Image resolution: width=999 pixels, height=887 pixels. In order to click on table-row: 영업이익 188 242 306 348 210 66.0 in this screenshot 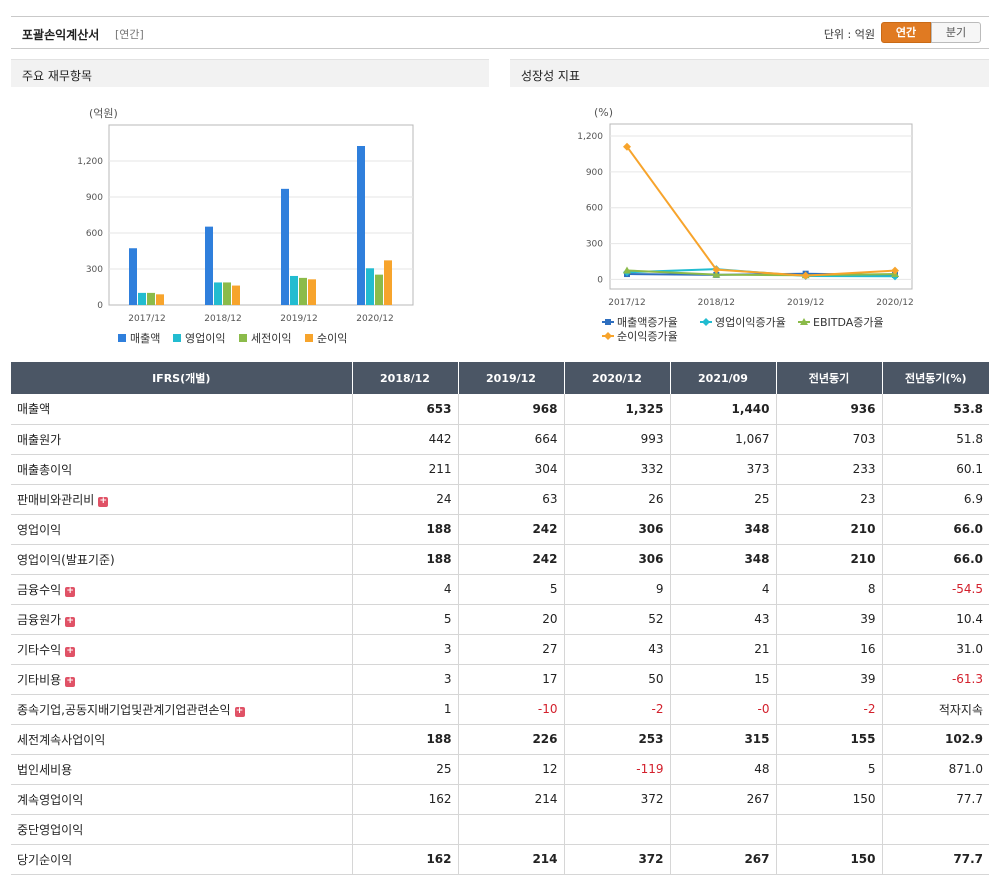, I will do `click(500, 529)`.